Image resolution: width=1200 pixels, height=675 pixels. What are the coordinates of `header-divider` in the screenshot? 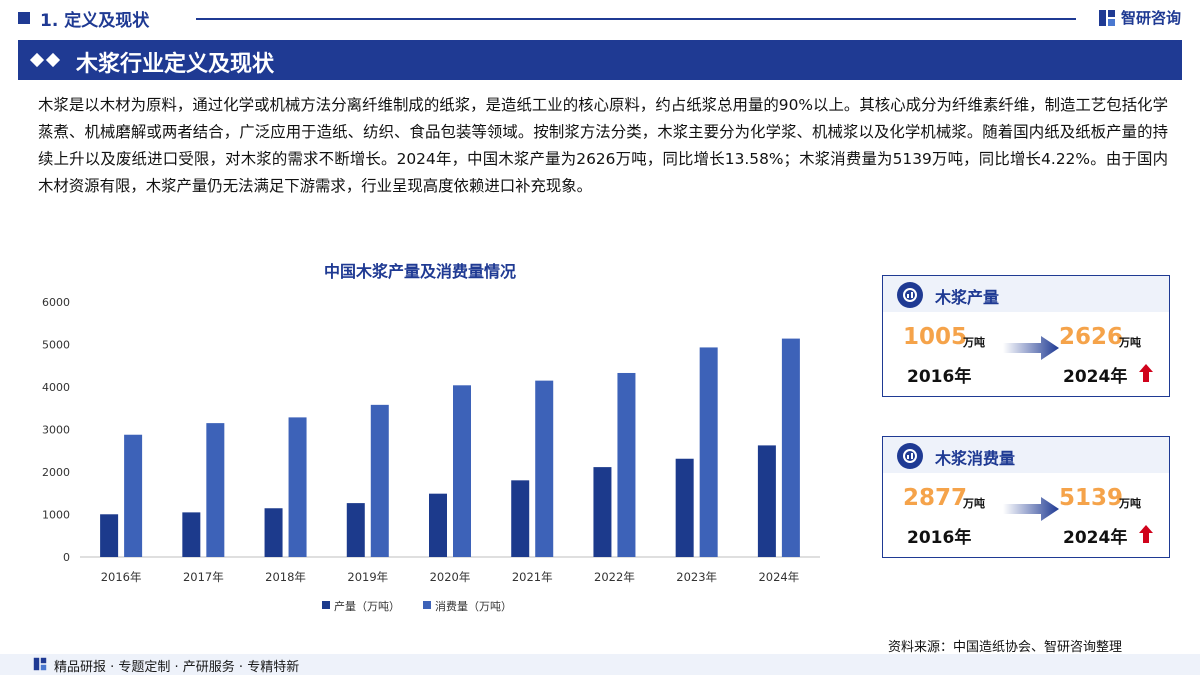 It's located at (636, 19).